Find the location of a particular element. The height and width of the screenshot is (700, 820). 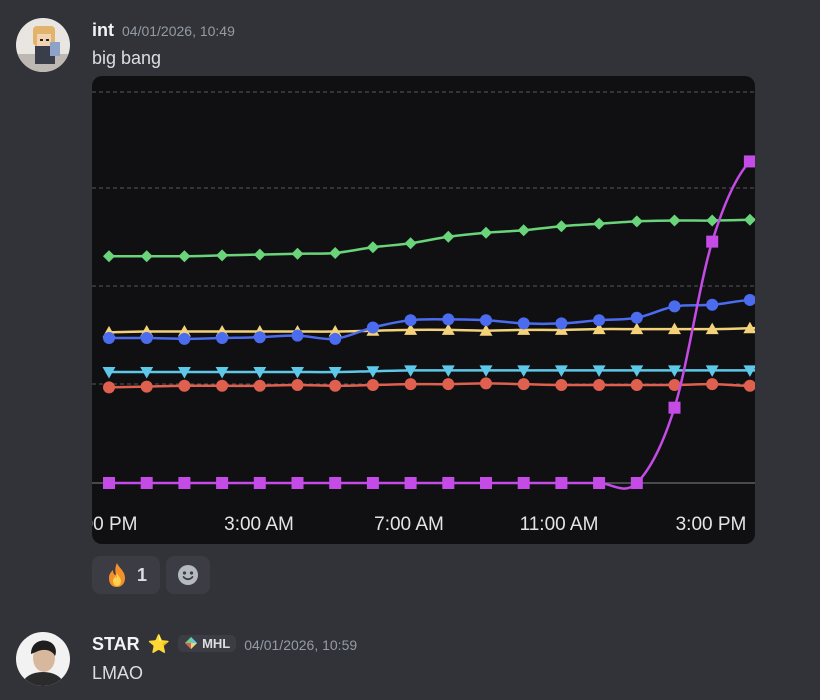

reactions-bar: 1 is located at coordinates (151, 575).